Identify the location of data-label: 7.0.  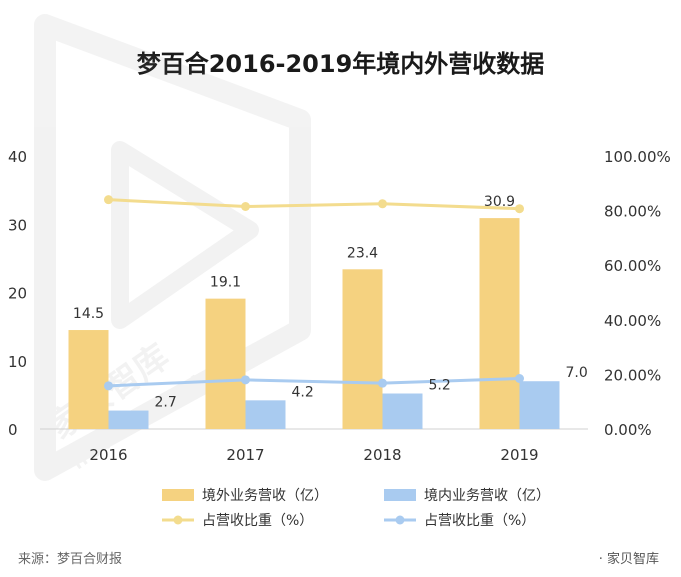
(577, 373).